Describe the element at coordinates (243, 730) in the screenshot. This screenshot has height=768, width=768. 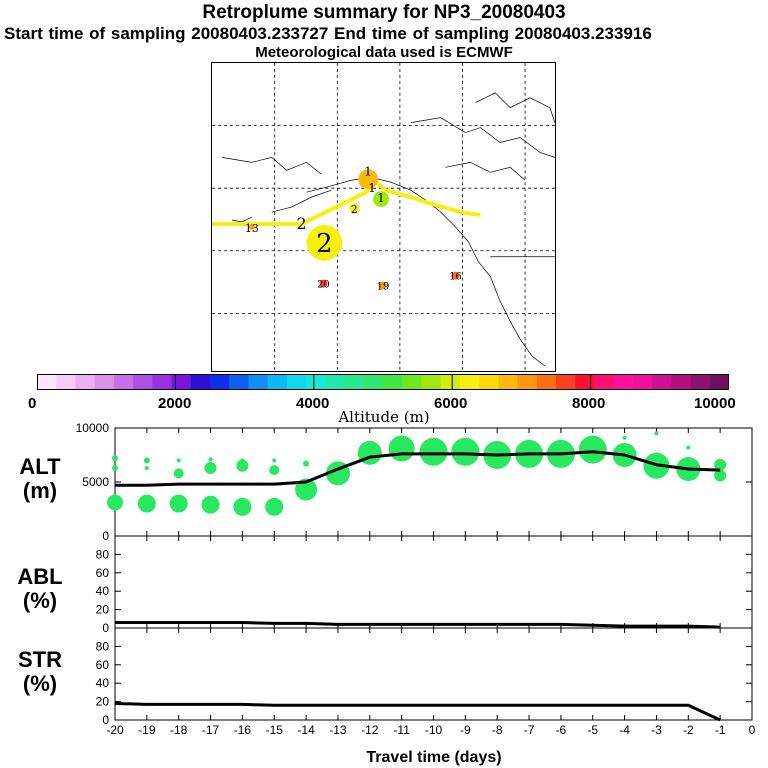
I see `x-tick-label: -16` at that location.